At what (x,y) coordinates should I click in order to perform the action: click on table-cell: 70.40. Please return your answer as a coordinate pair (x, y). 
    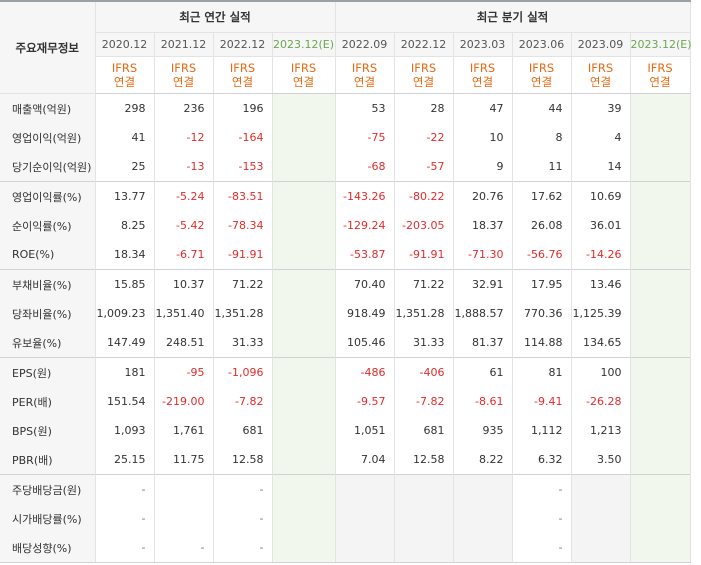
    Looking at the image, I should click on (364, 284).